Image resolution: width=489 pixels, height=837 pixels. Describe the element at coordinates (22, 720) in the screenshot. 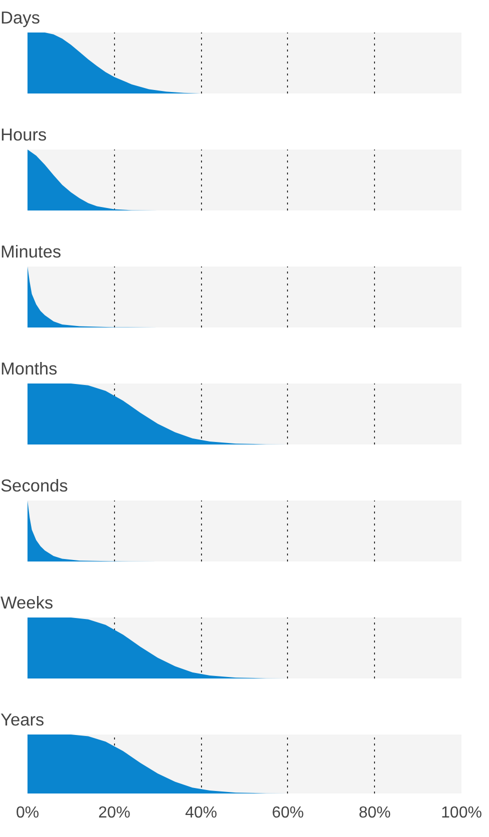

I see `chart-title: Years` at that location.